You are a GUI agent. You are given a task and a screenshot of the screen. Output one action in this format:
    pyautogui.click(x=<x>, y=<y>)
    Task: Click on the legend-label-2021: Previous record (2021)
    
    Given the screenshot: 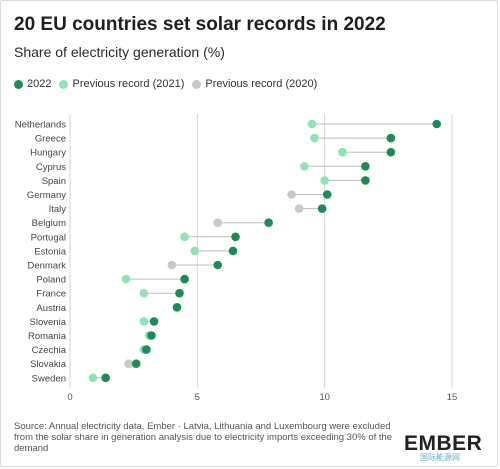 What is the action you would take?
    pyautogui.click(x=128, y=84)
    